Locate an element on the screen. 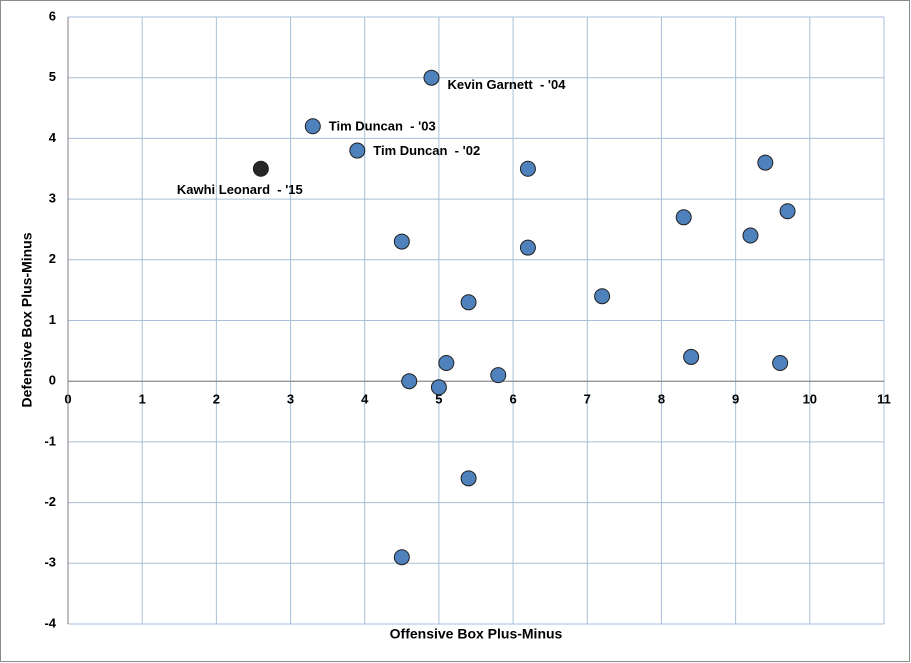  point-label: Kawhi Leonard - '15 is located at coordinates (240, 189).